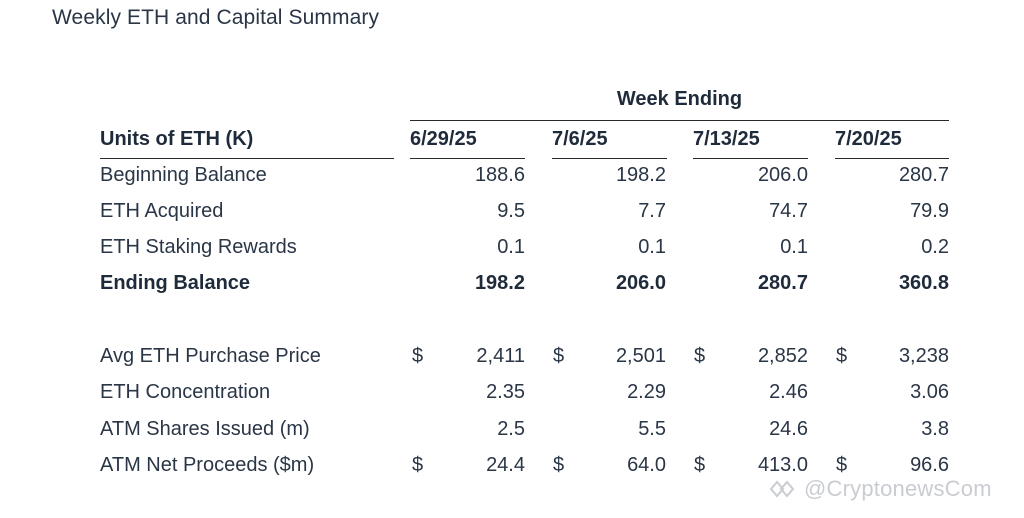  What do you see at coordinates (782, 465) in the screenshot?
I see `table-cell: 413.0` at bounding box center [782, 465].